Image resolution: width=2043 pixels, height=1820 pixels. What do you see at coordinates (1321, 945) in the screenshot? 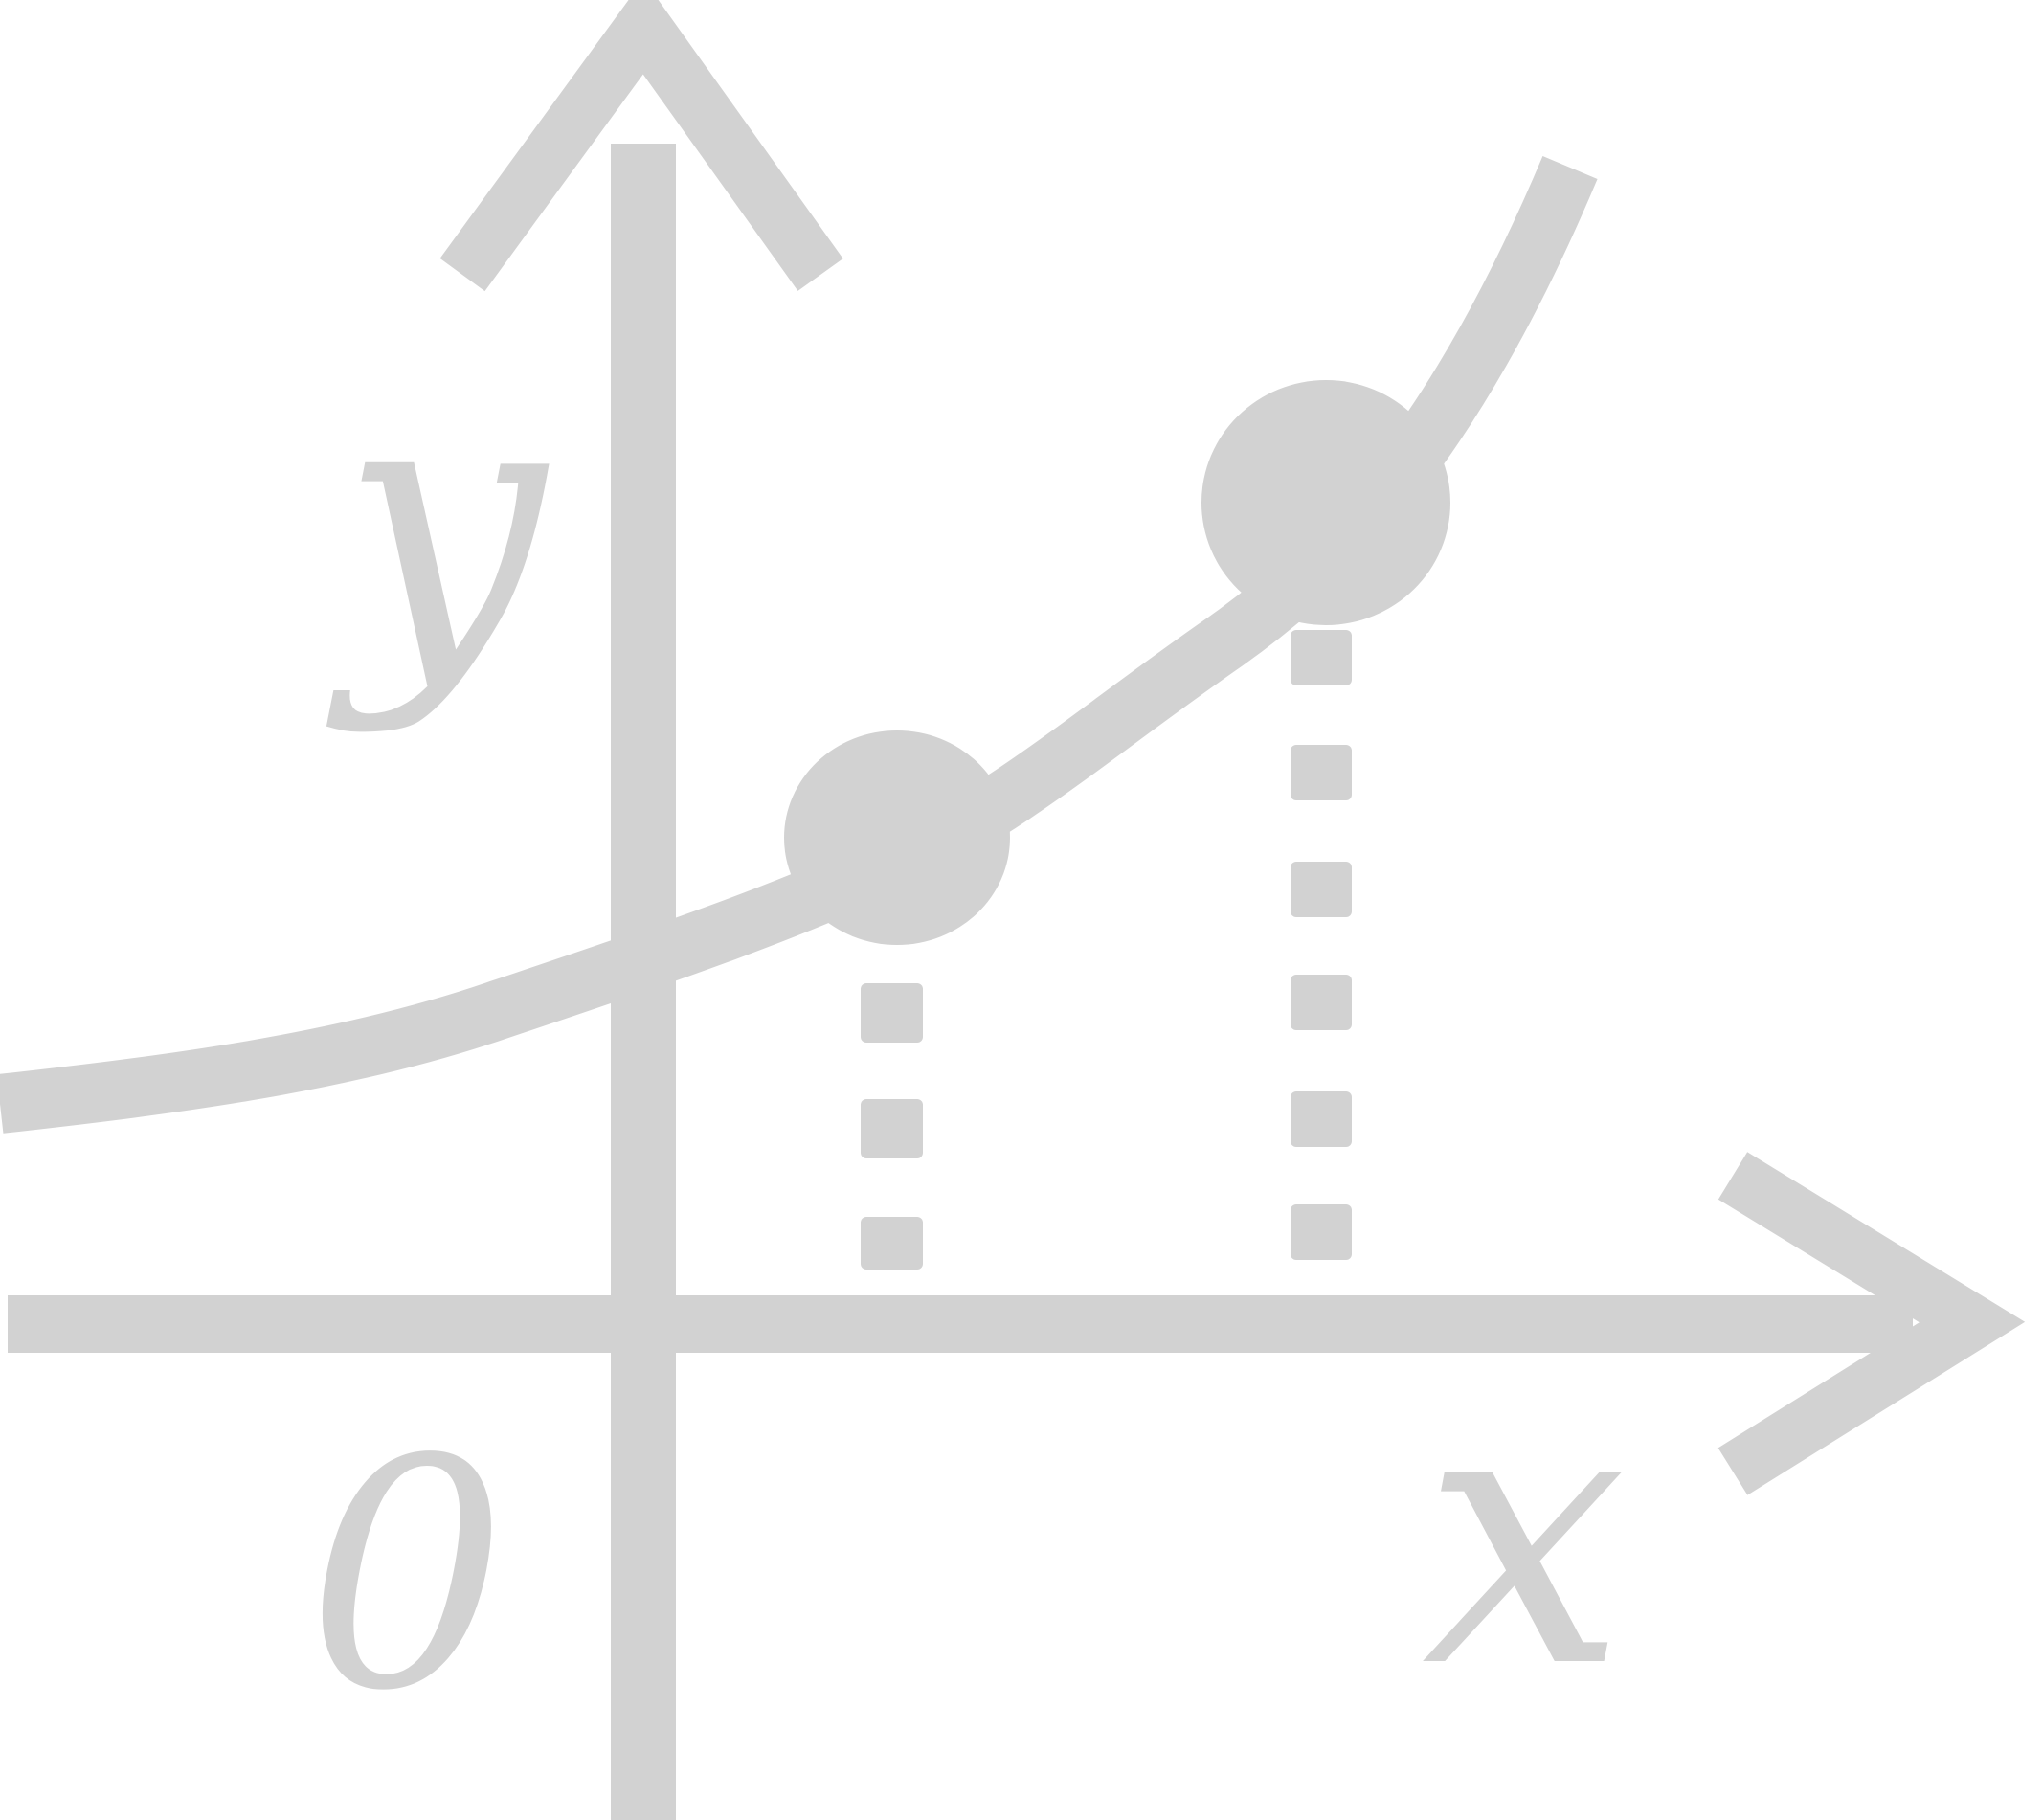
I see `dotted-guide-upper` at bounding box center [1321, 945].